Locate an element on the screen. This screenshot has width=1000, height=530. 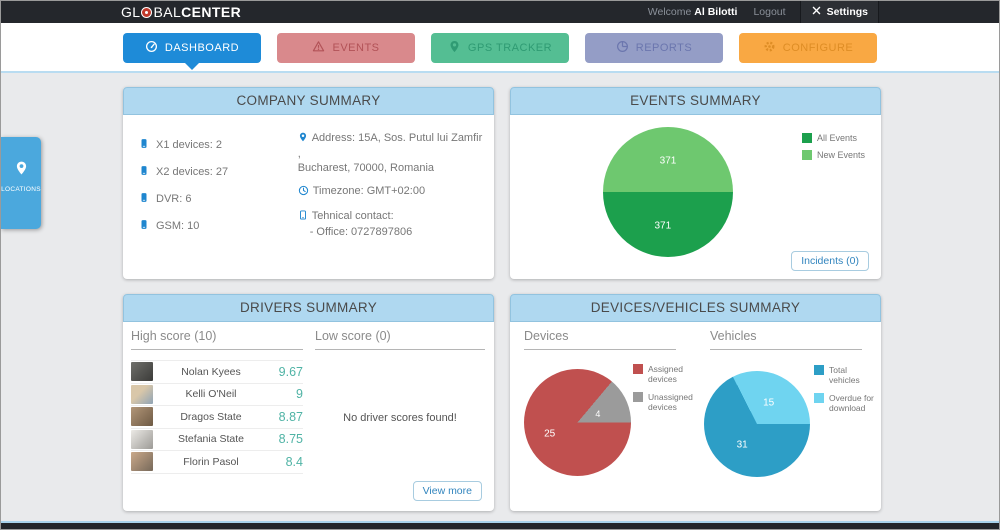
clock-icon is located at coordinates (303, 192).